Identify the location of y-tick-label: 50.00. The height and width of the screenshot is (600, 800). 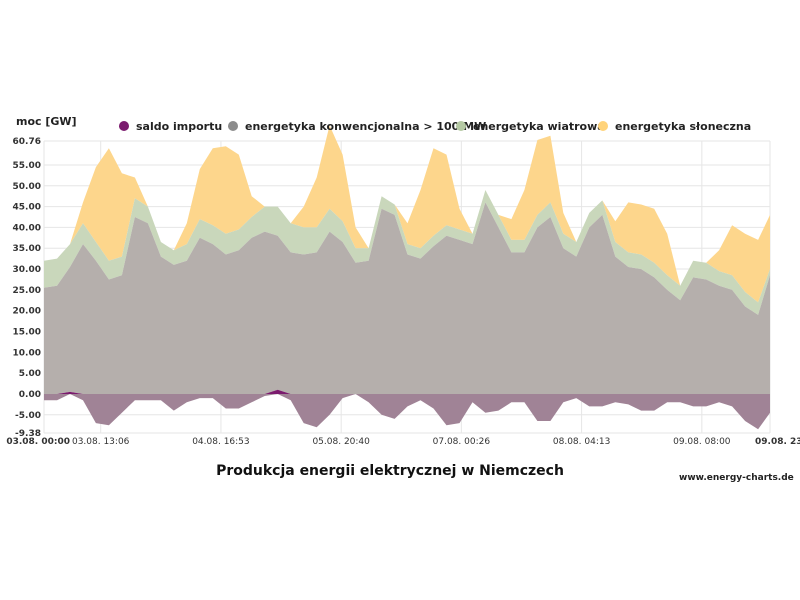
(27, 187).